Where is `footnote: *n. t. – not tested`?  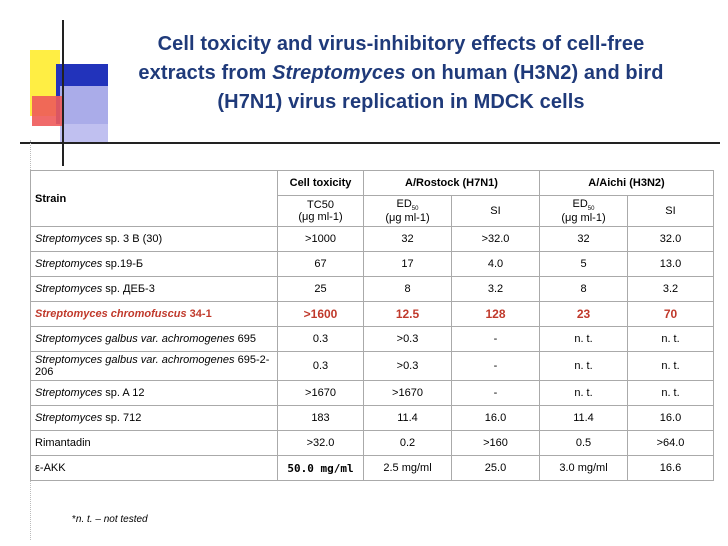
footnote: *n. t. – not tested is located at coordinates (110, 519).